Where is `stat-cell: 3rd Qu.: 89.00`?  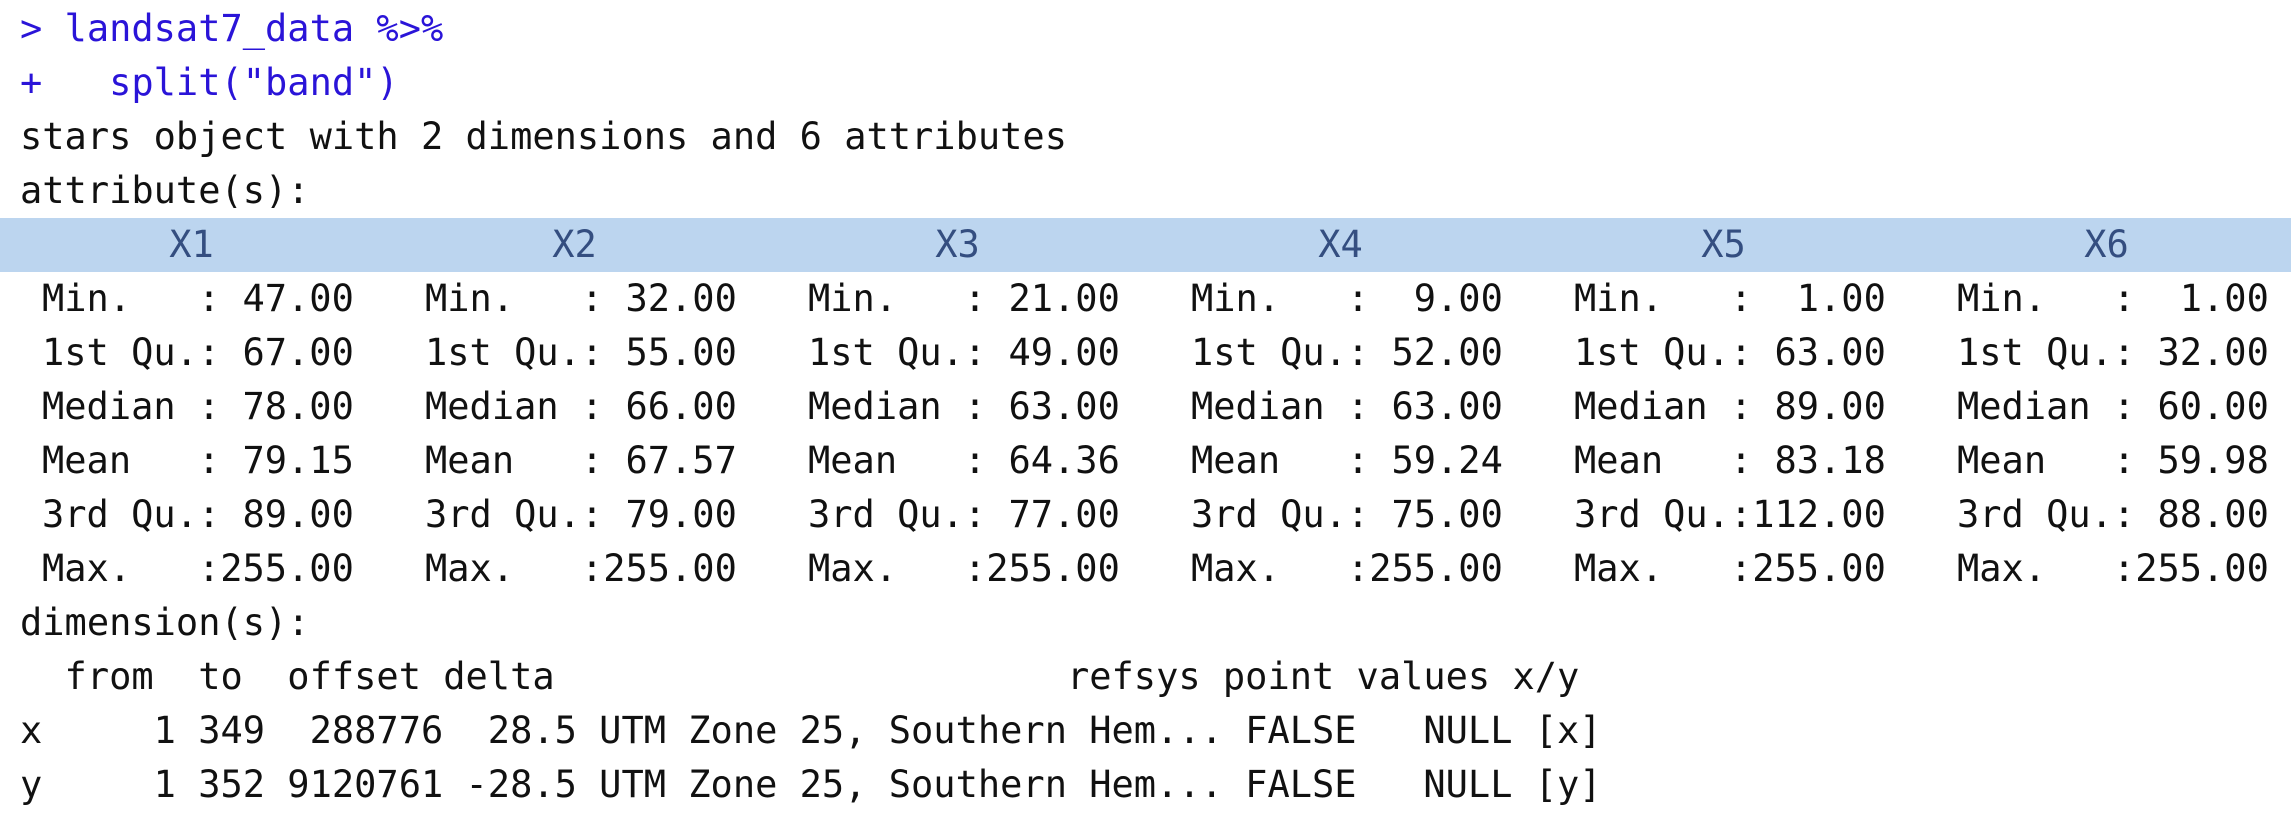 stat-cell: 3rd Qu.: 89.00 is located at coordinates (198, 514).